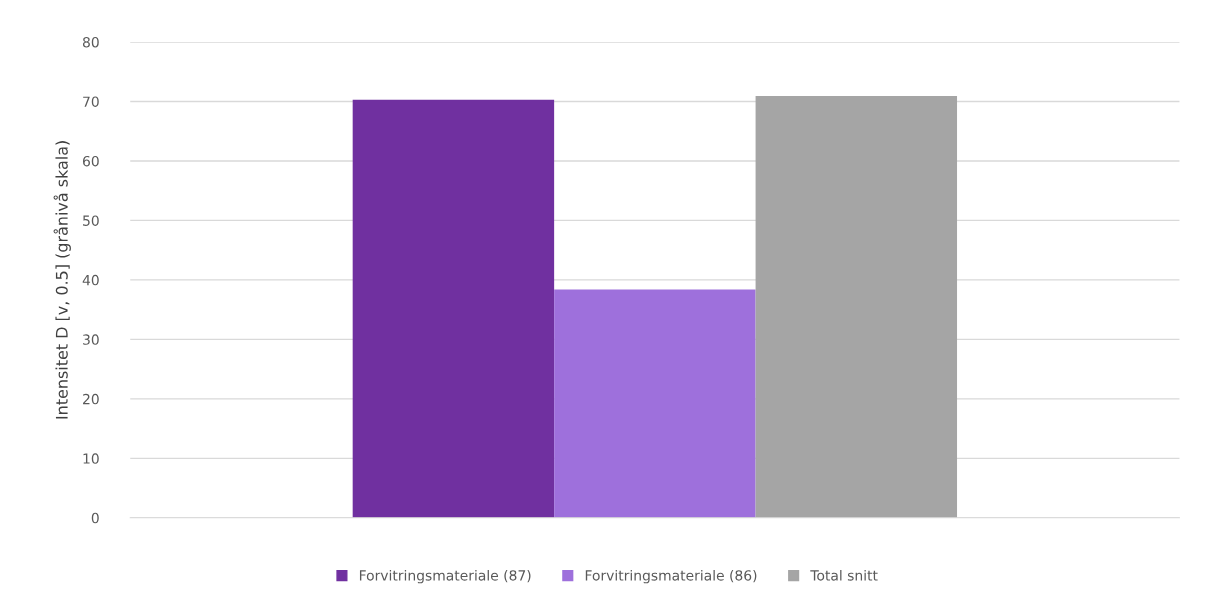 The width and height of the screenshot is (1206, 600). Describe the element at coordinates (91, 220) in the screenshot. I see `y-tick-label: 50` at that location.